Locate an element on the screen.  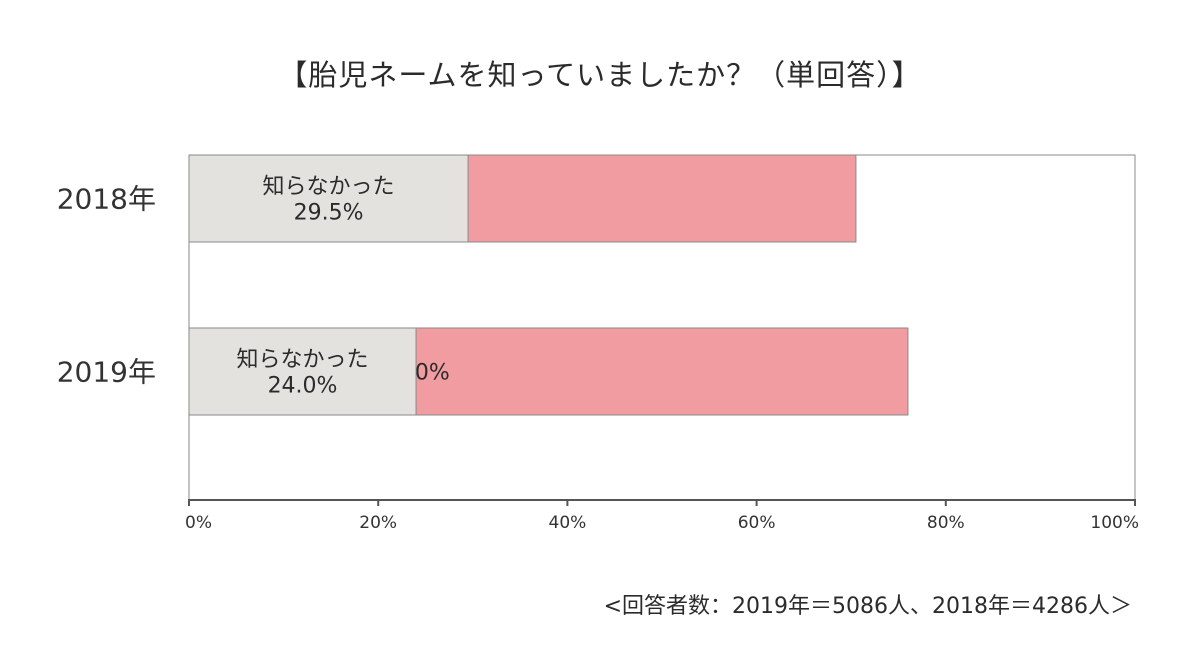
x-tick-label: 40% is located at coordinates (568, 523).